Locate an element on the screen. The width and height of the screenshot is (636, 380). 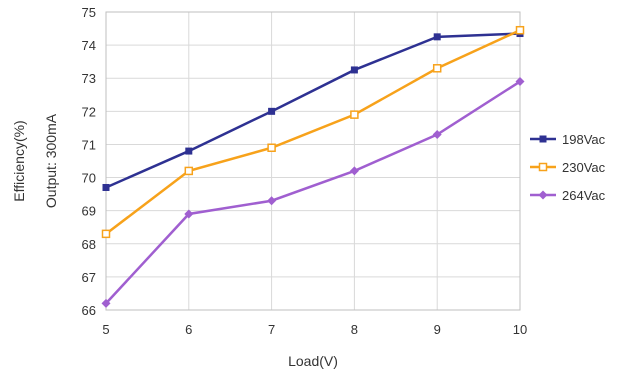
x-tick-label: 8 is located at coordinates (354, 329).